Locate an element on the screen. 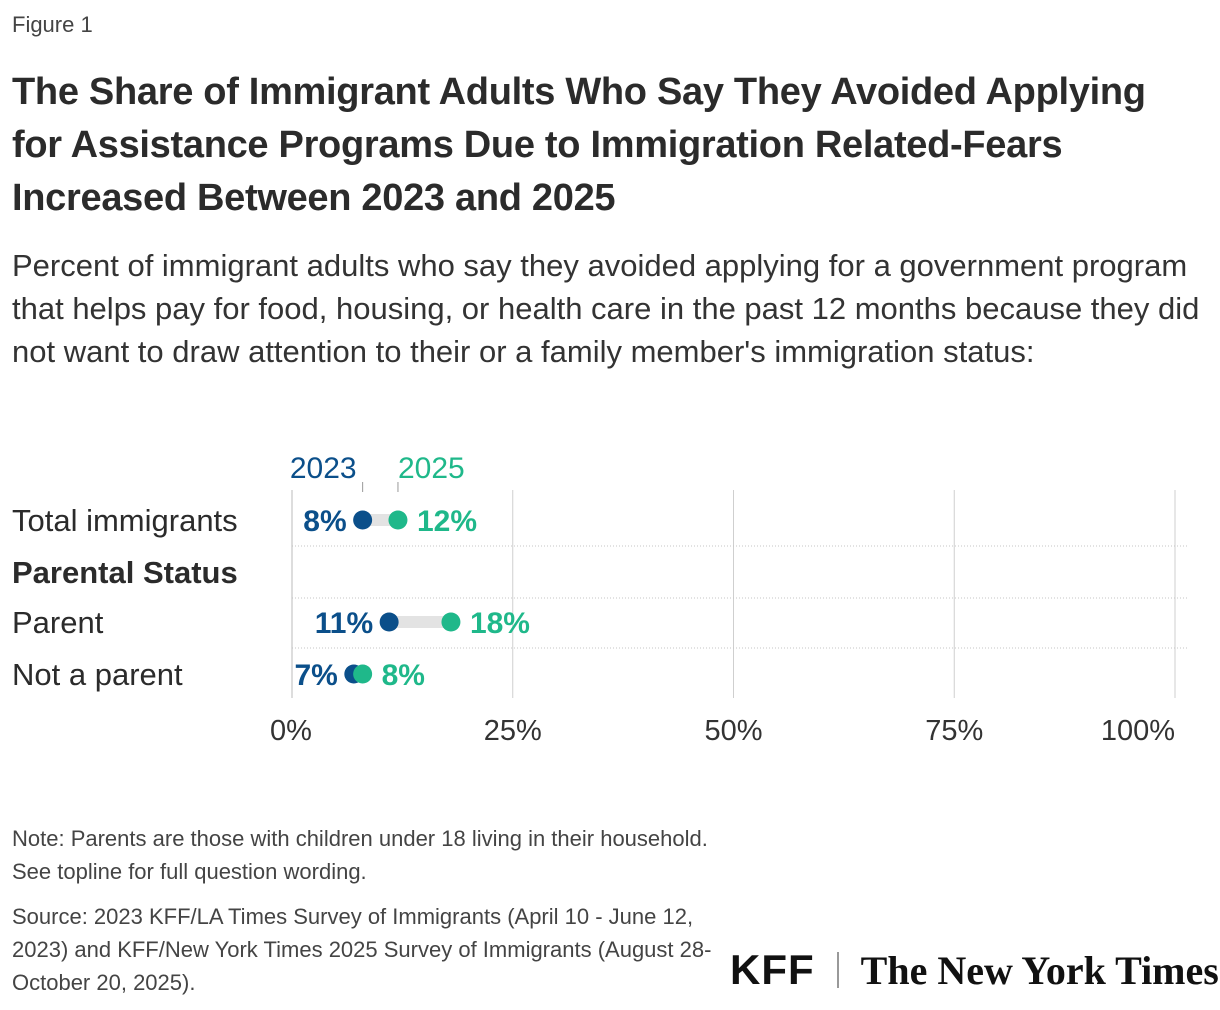 This screenshot has width=1220, height=1010. logo-bar: KFF The New York Times is located at coordinates (974, 970).